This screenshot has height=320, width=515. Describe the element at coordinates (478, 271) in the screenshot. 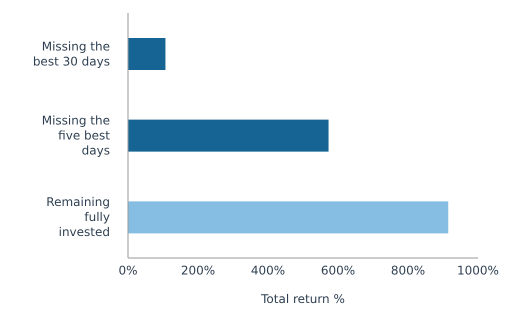

I see `x-tick-label: 1000%` at that location.